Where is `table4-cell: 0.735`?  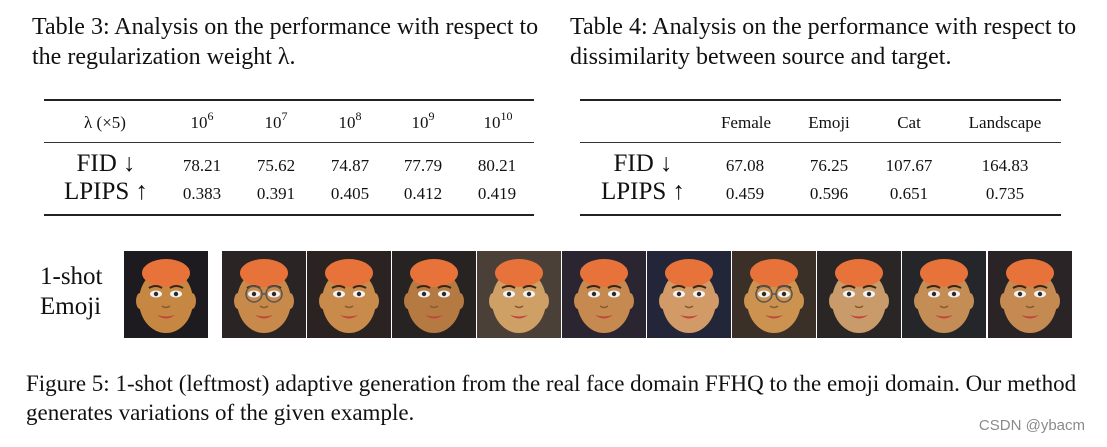 table4-cell: 0.735 is located at coordinates (1005, 193).